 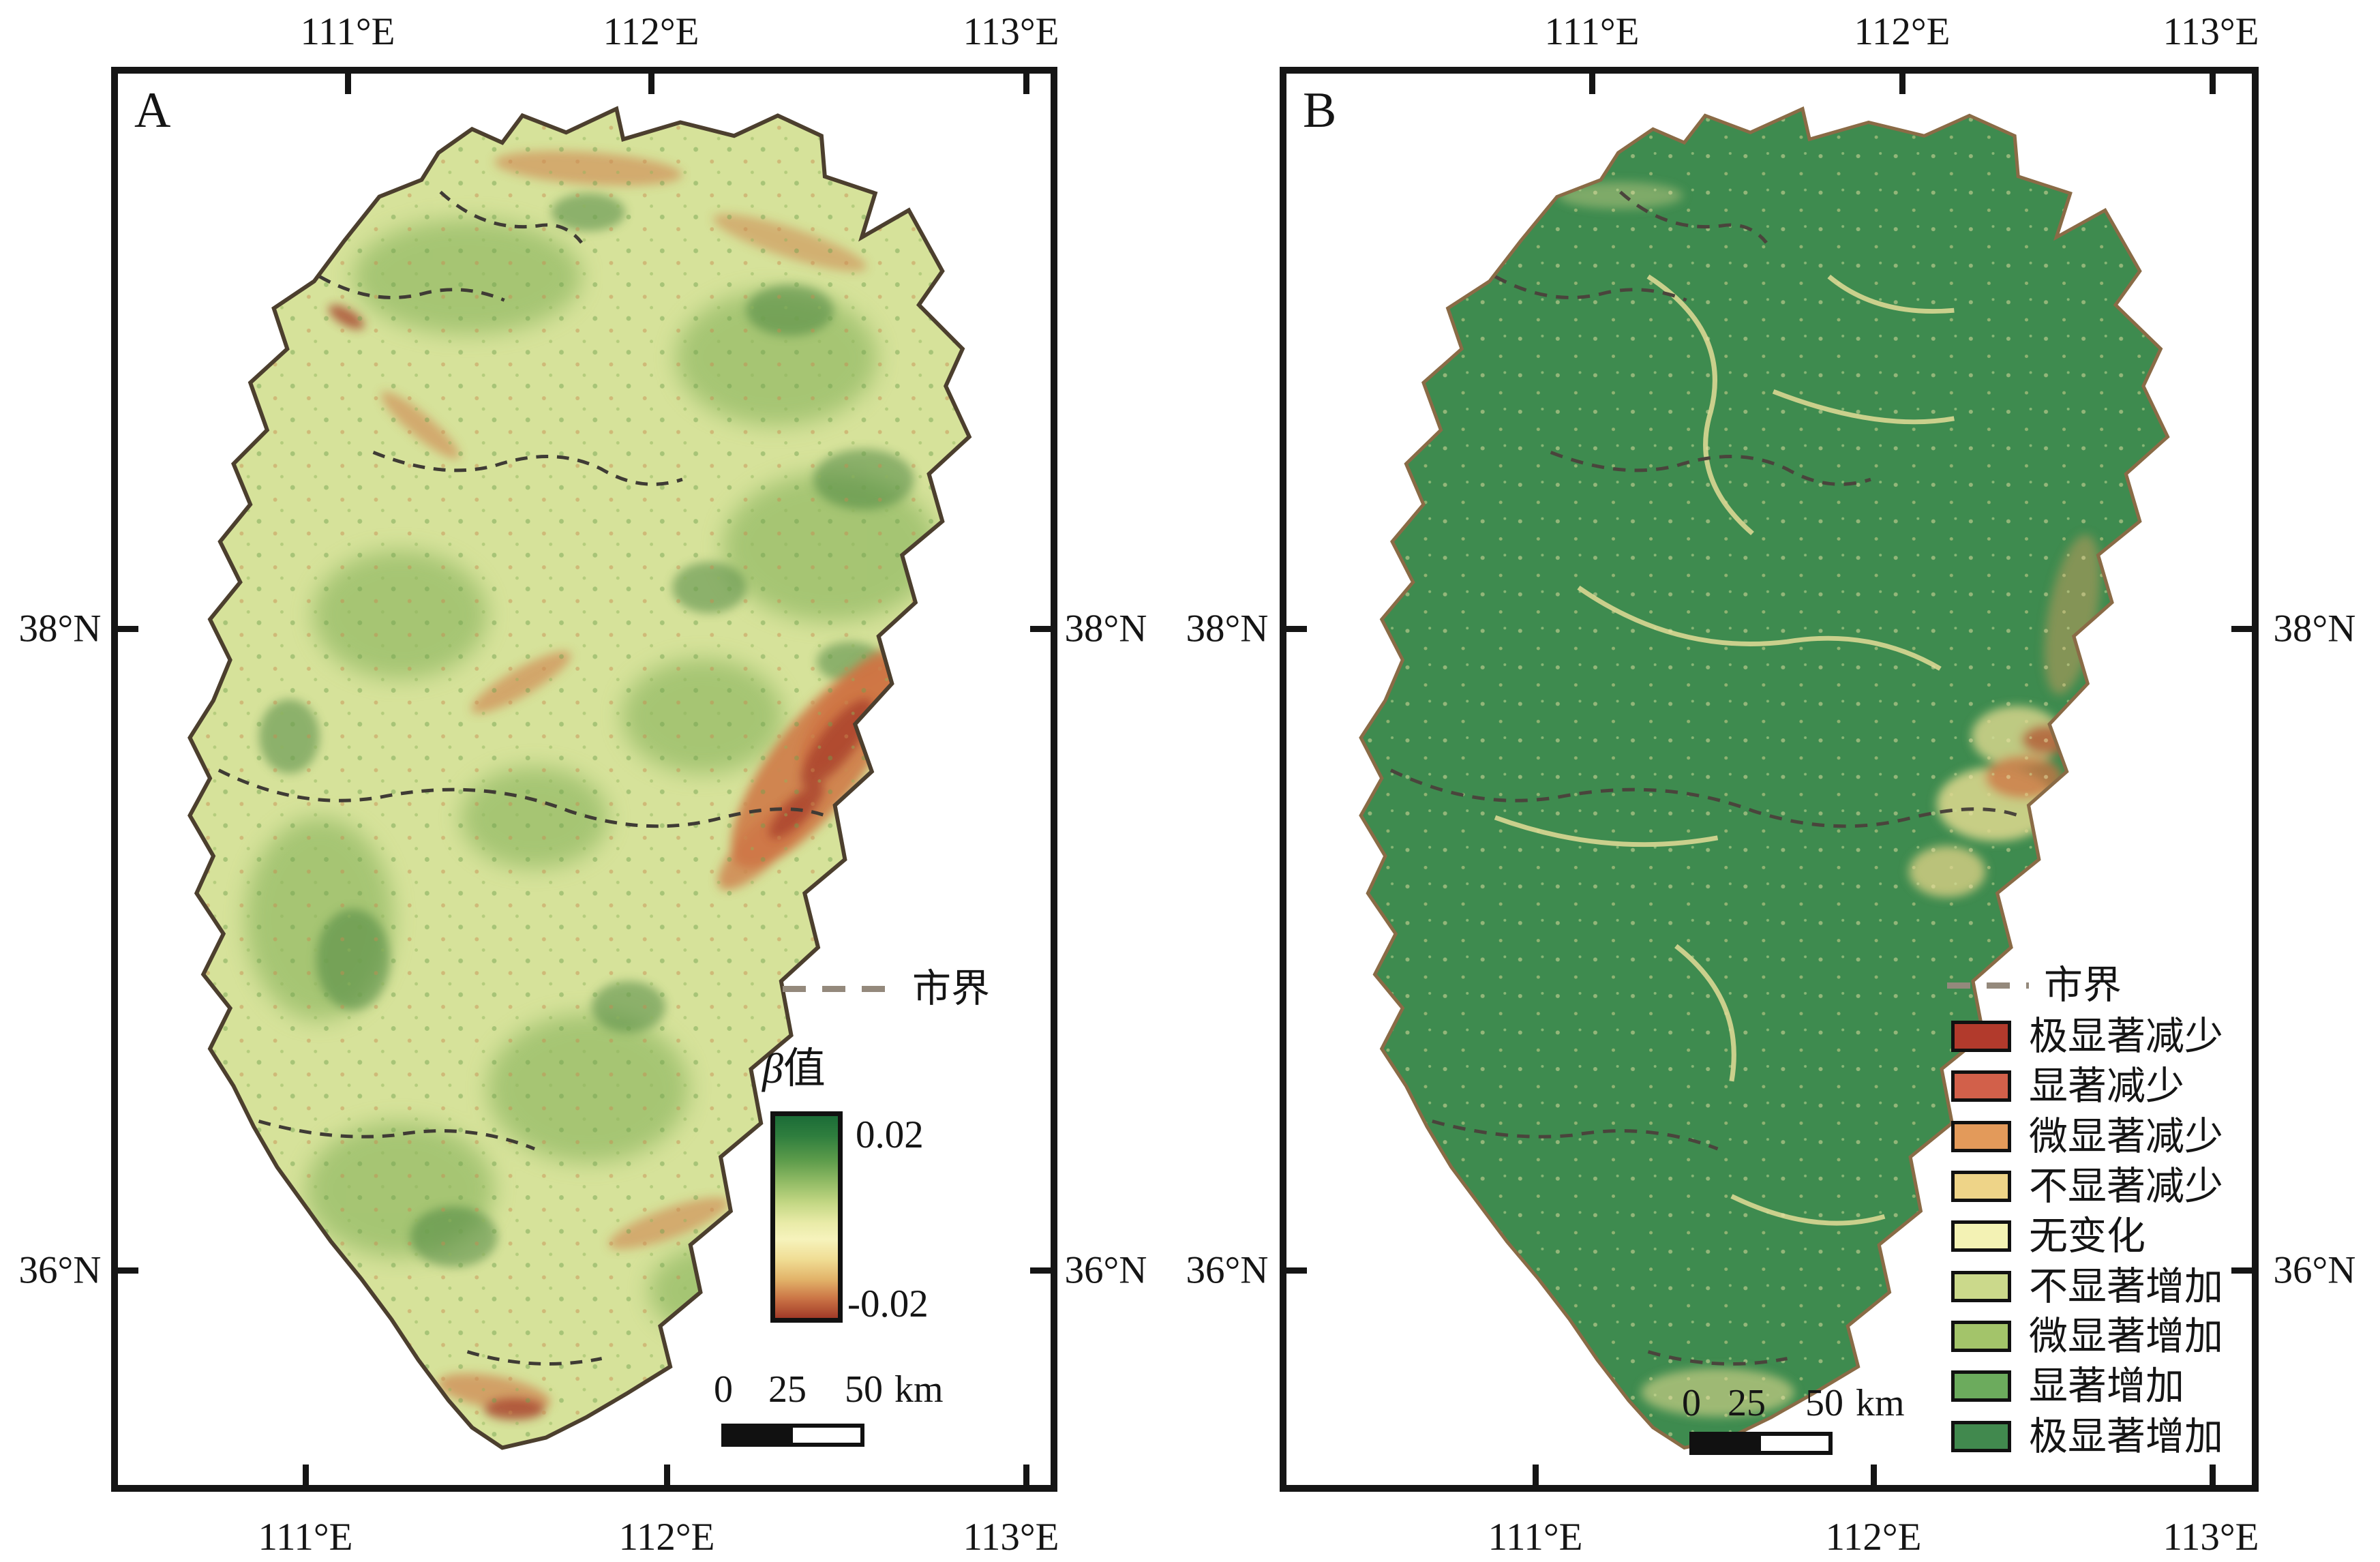 What do you see at coordinates (2126, 1436) in the screenshot?
I see `legend-label: 极显著增加` at bounding box center [2126, 1436].